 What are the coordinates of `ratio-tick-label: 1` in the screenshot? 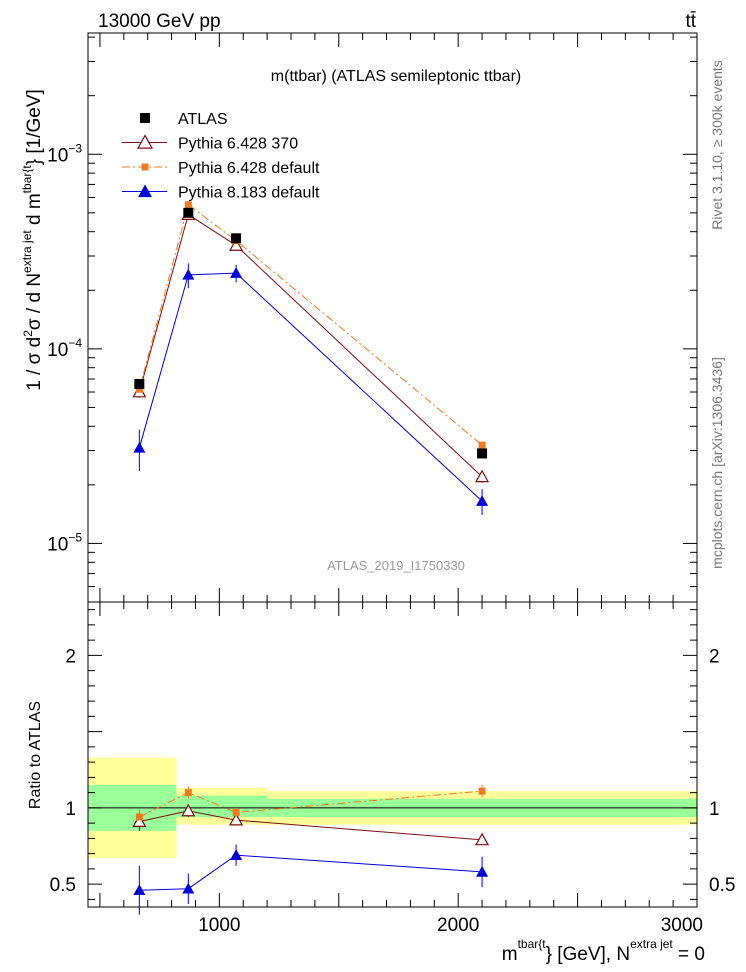 It's located at (70, 809).